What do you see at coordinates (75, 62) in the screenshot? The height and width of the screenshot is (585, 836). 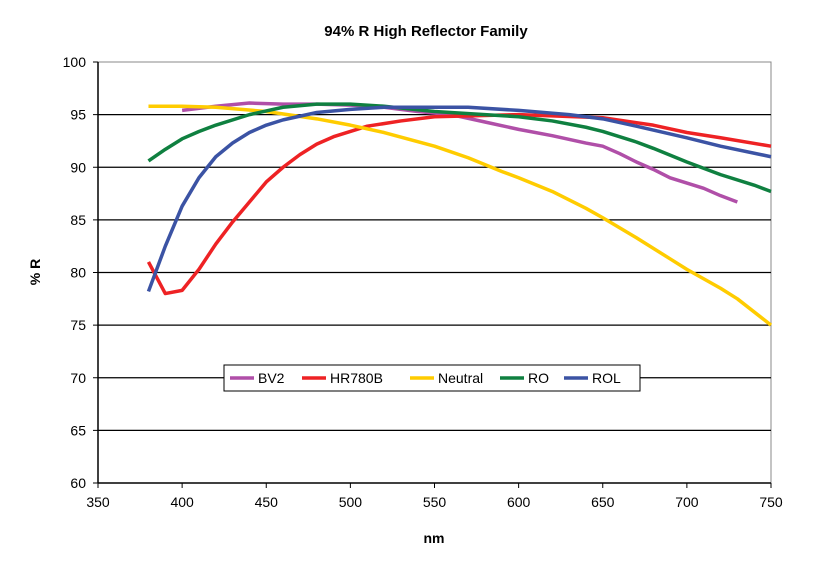 I see `y-tick-label: 100` at bounding box center [75, 62].